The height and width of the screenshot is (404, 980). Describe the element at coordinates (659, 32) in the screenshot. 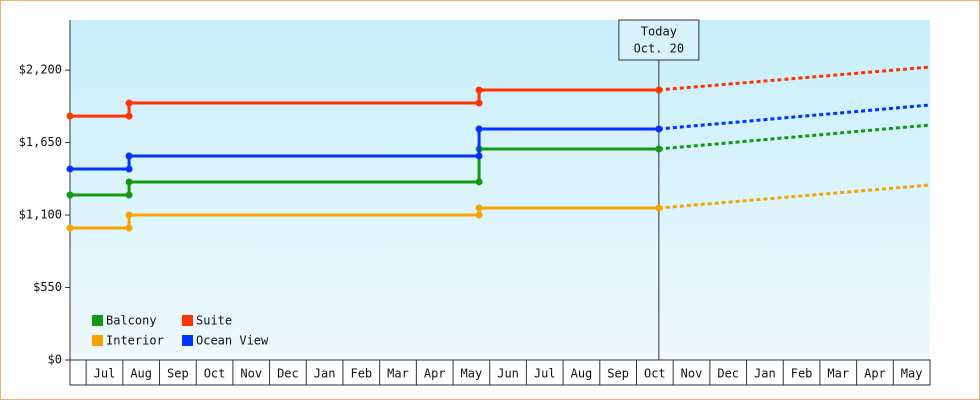

I see `today-label: Today` at that location.